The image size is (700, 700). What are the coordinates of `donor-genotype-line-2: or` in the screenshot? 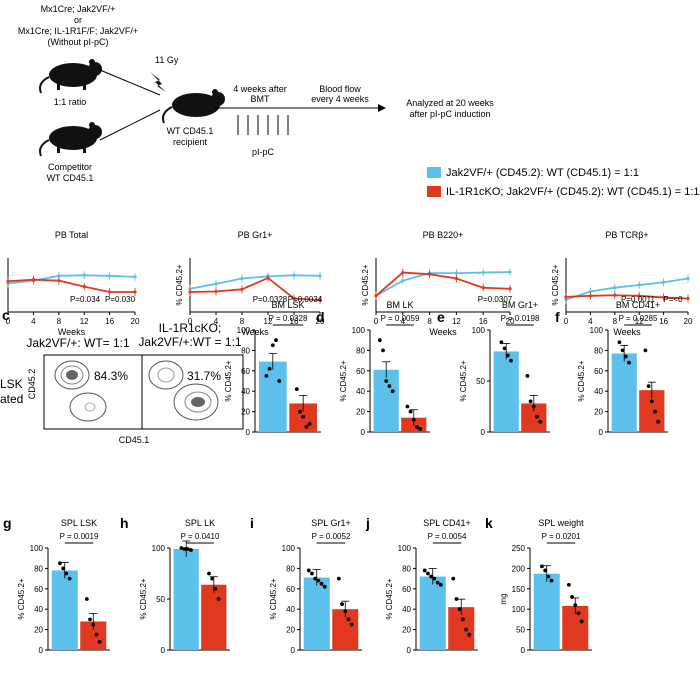 It's located at (78, 20).